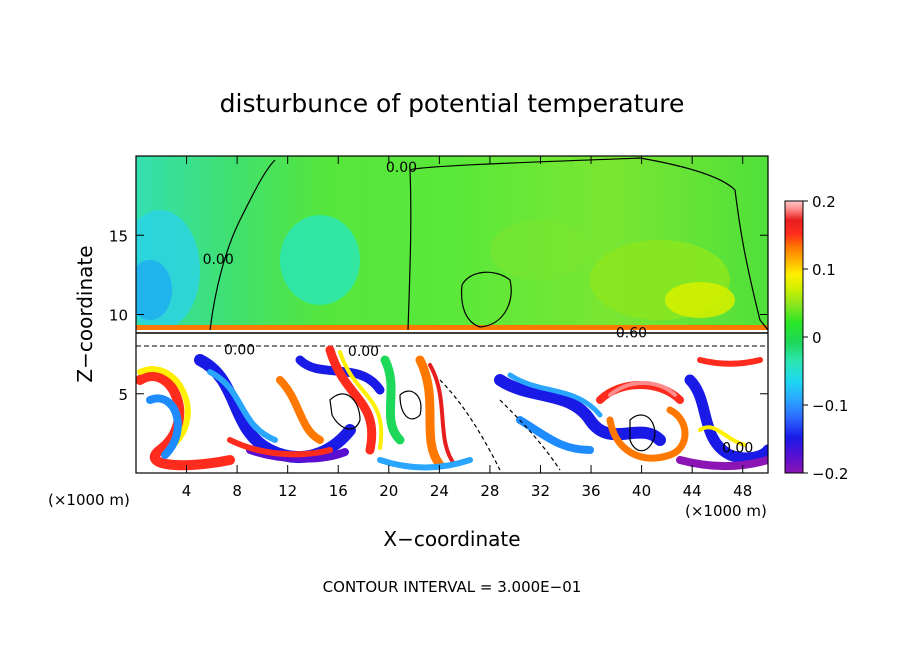 The image size is (904, 658). What do you see at coordinates (338, 491) in the screenshot?
I see `x-tick-label: 16` at bounding box center [338, 491].